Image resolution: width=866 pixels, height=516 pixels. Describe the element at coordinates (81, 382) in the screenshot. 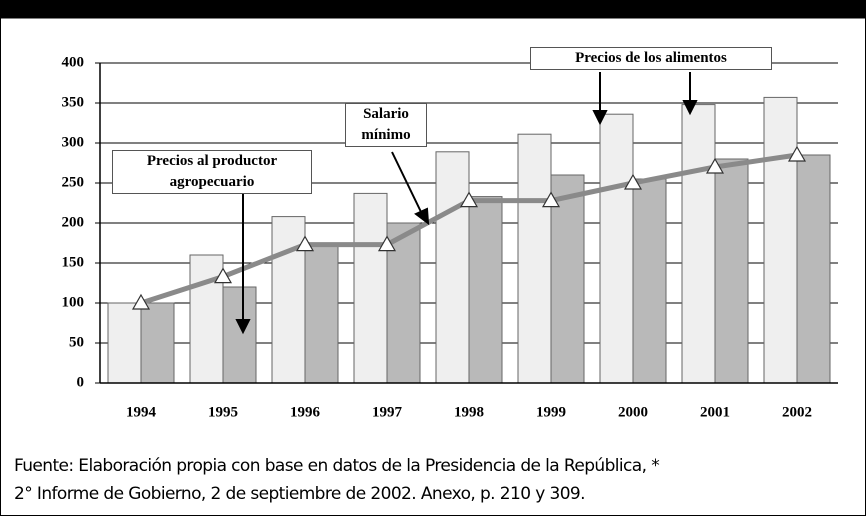

I see `y-tick-label: 0` at that location.